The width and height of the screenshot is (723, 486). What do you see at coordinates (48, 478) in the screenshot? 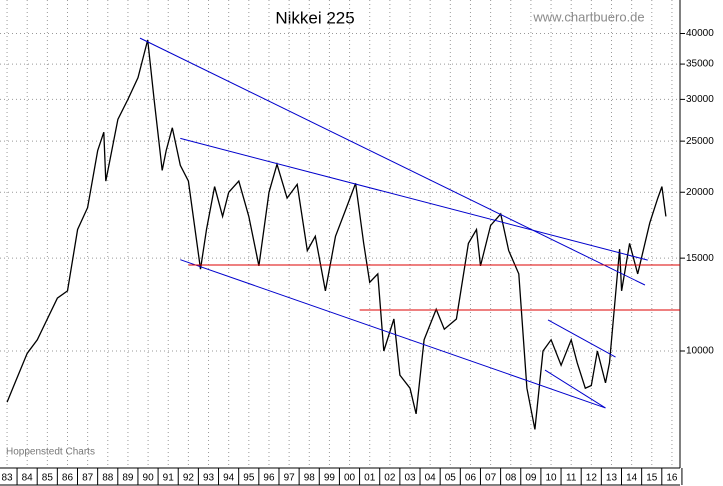
I see `x-tick-label: 85` at bounding box center [48, 478].